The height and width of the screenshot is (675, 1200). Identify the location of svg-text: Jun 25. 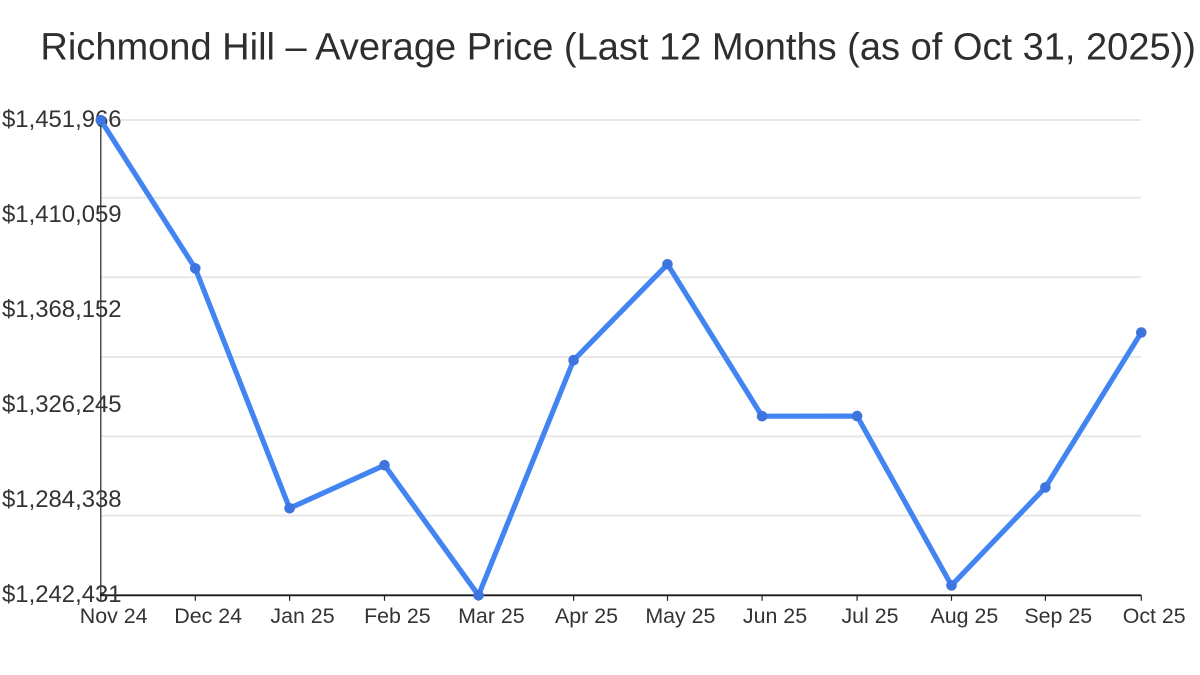
(775, 616).